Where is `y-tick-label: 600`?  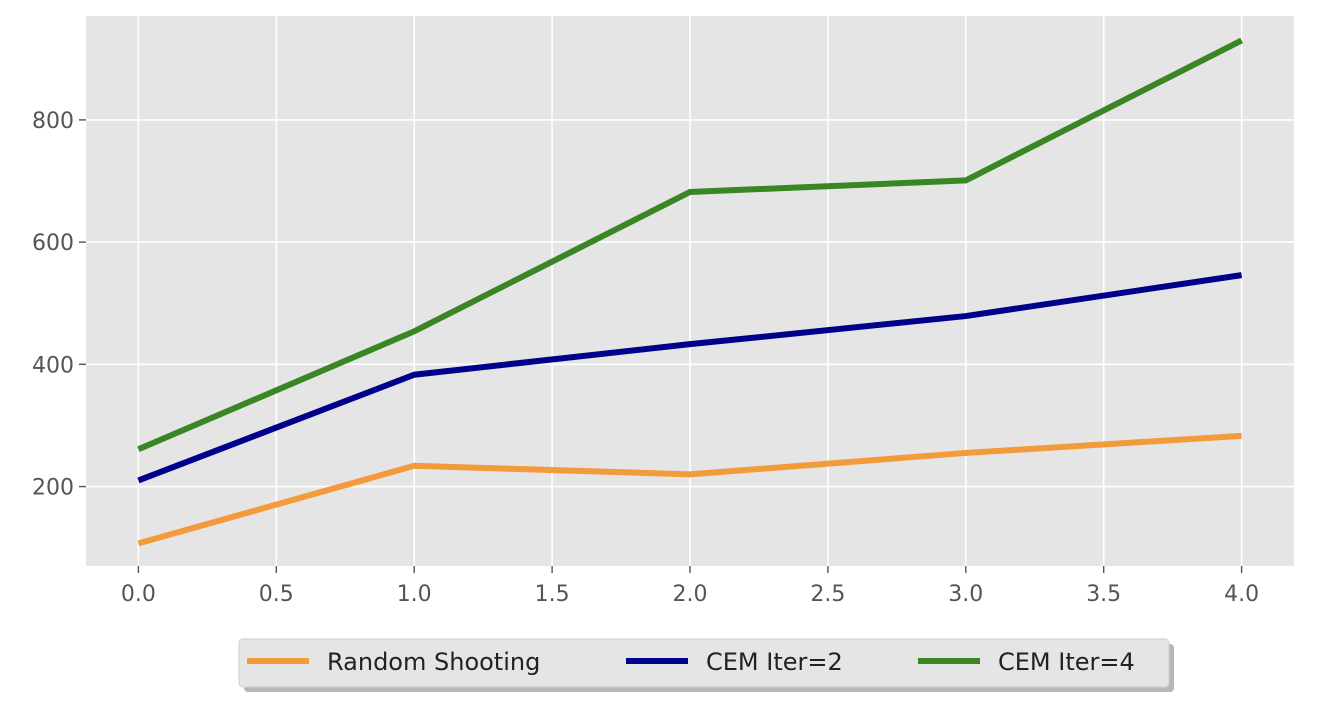
y-tick-label: 600 is located at coordinates (53, 243).